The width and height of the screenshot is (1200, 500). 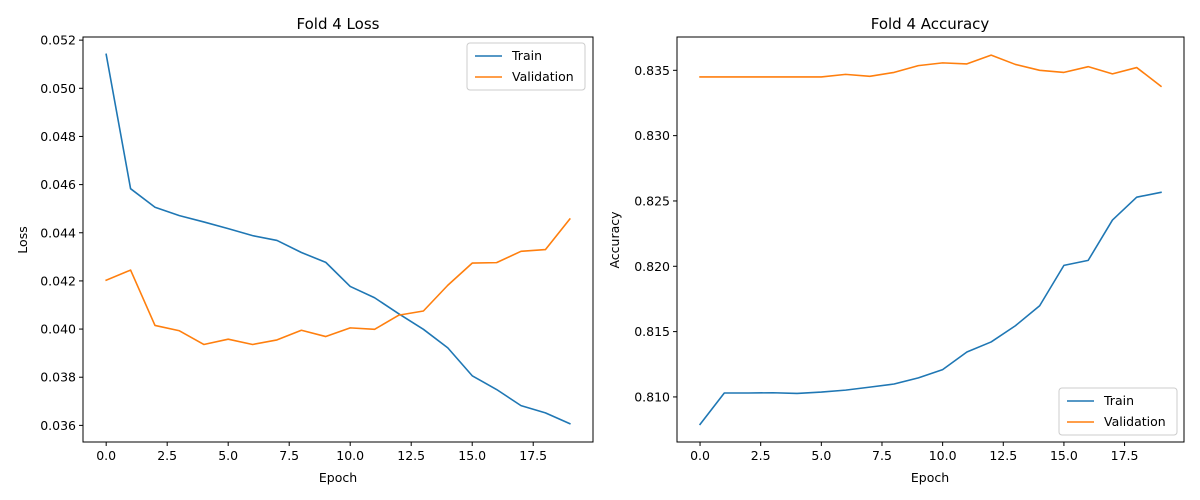 What do you see at coordinates (652, 200) in the screenshot?
I see `accuracy-y-tick-label: 0.825` at bounding box center [652, 200].